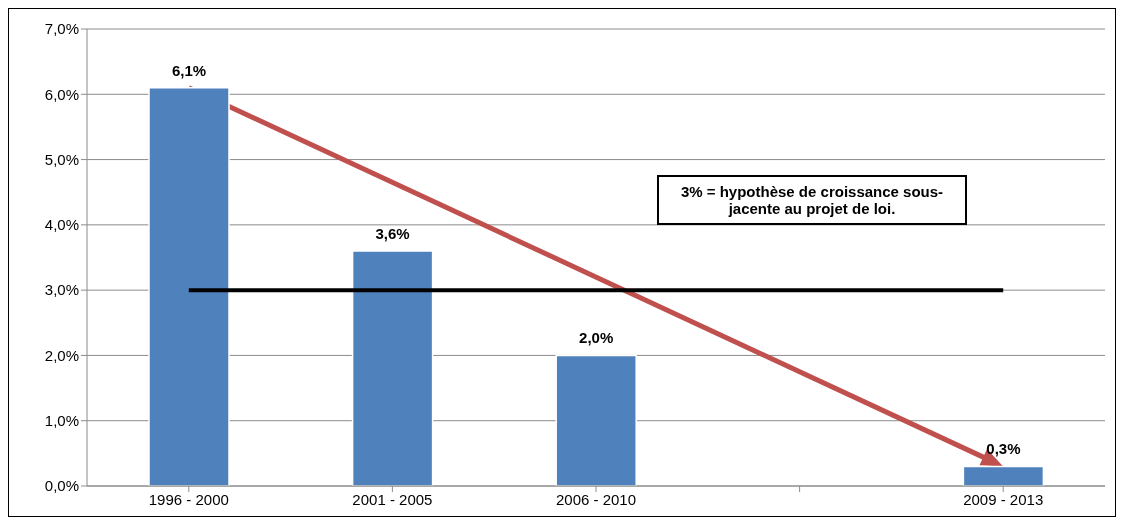  What do you see at coordinates (61, 290) in the screenshot?
I see `y-tick-label: 3,0%` at bounding box center [61, 290].